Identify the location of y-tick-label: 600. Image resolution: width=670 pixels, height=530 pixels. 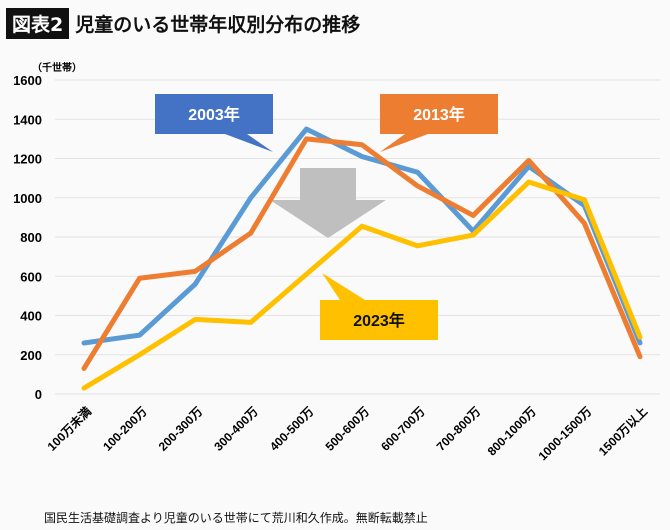
(31, 276).